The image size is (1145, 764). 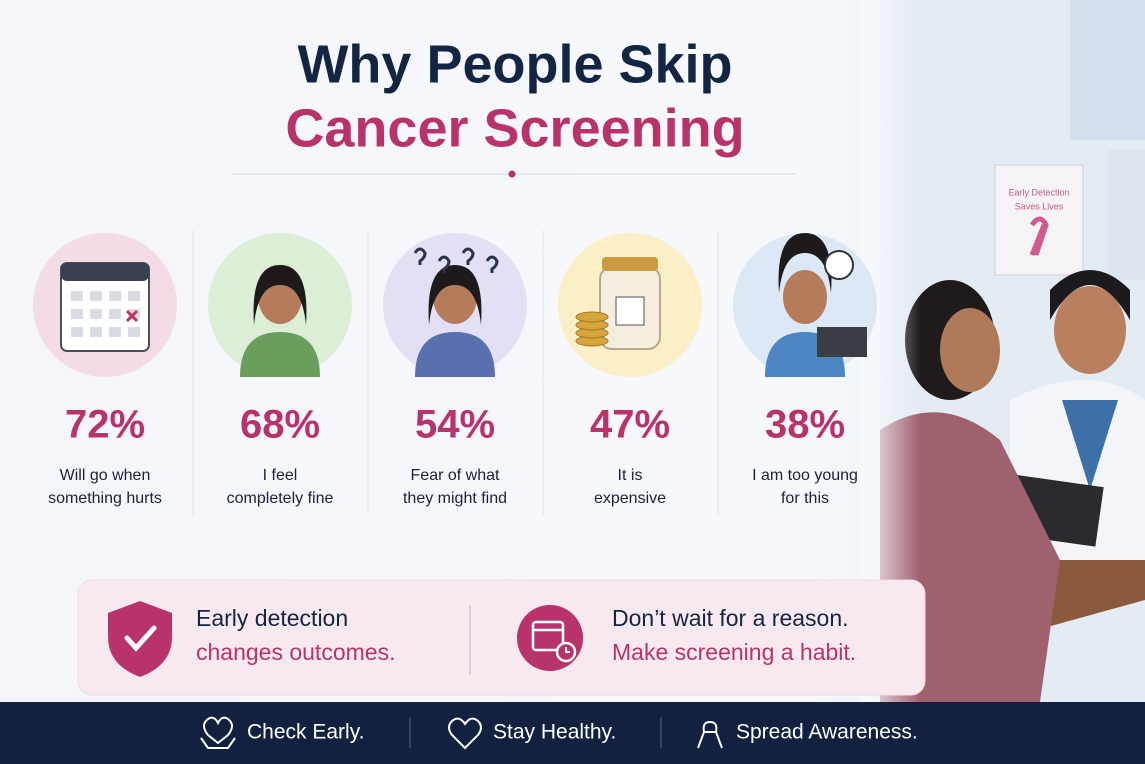 I want to click on callout-text: Don’t wait for a reason., so click(x=730, y=618).